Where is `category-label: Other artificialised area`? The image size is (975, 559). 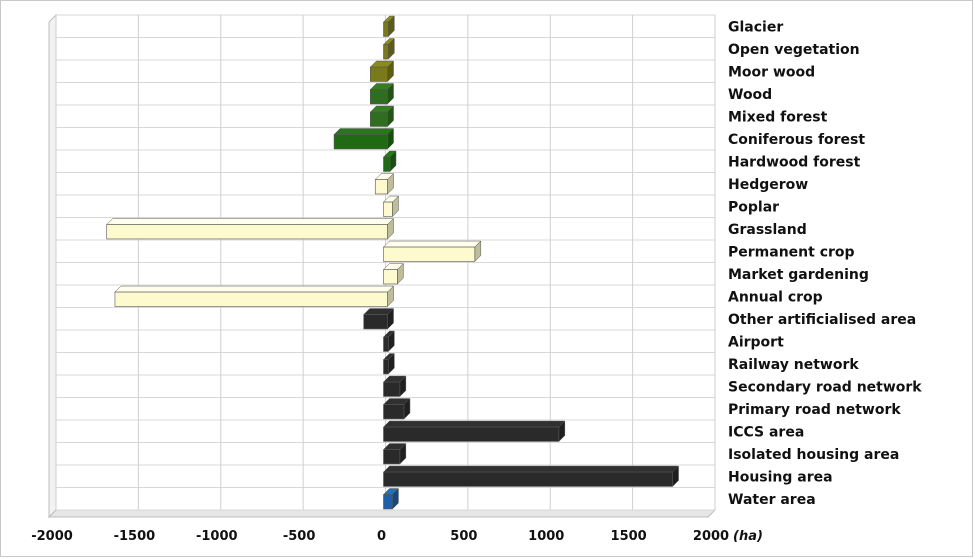
category-label: Other artificialised area is located at coordinates (822, 320).